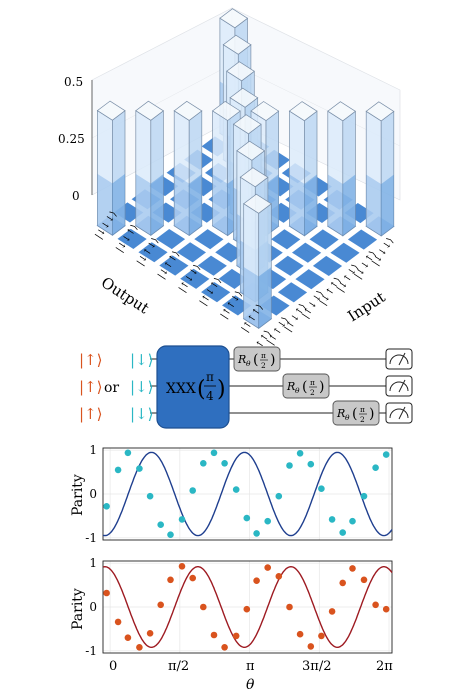 The width and height of the screenshot is (474, 700). What do you see at coordinates (384, 666) in the screenshot?
I see `x-tick-2pi: 2π` at bounding box center [384, 666].